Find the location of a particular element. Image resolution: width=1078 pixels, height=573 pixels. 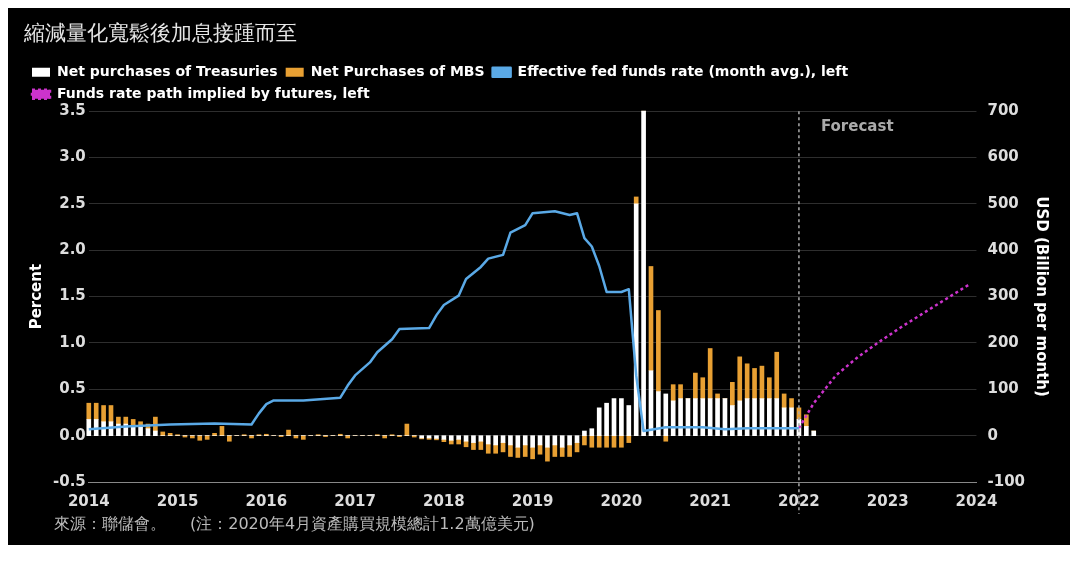

x-tick-label: 2021 is located at coordinates (710, 500).